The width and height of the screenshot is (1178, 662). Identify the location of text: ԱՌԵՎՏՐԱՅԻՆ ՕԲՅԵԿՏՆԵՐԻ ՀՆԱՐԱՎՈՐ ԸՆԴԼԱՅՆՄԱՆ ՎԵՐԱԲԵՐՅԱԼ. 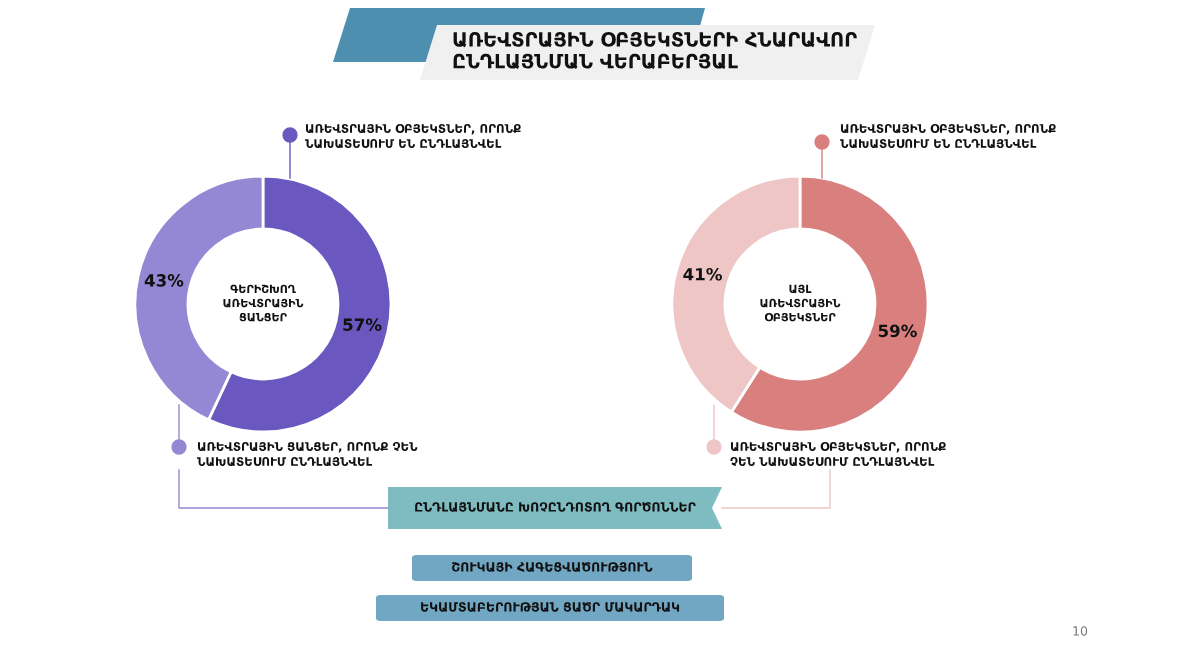
(655, 50).